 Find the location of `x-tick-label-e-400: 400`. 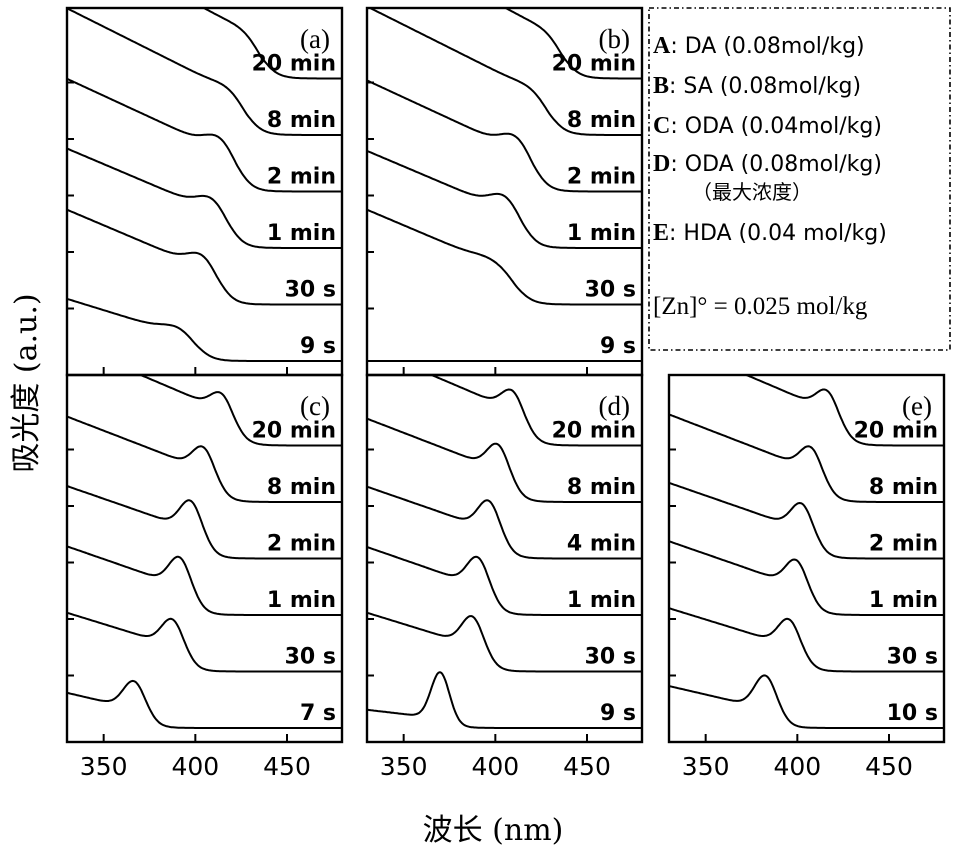

x-tick-label-e-400: 400 is located at coordinates (797, 766).